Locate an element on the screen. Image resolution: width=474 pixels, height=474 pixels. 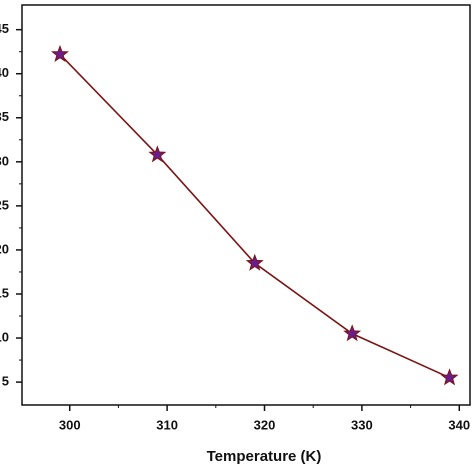
x-tick-label: 340 is located at coordinates (459, 424).